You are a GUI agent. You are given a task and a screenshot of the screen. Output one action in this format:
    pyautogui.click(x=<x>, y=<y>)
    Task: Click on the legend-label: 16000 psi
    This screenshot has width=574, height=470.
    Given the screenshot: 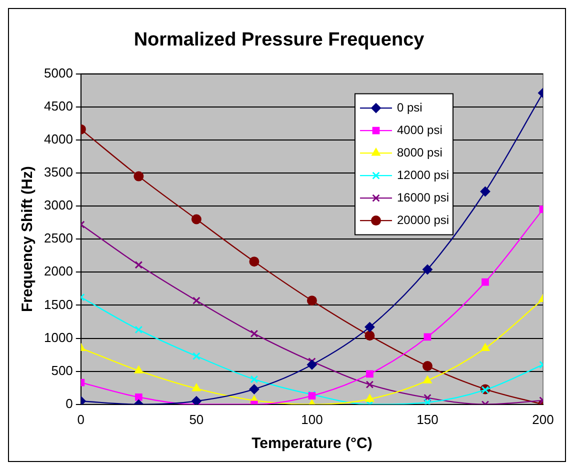 What is the action you would take?
    pyautogui.click(x=423, y=197)
    